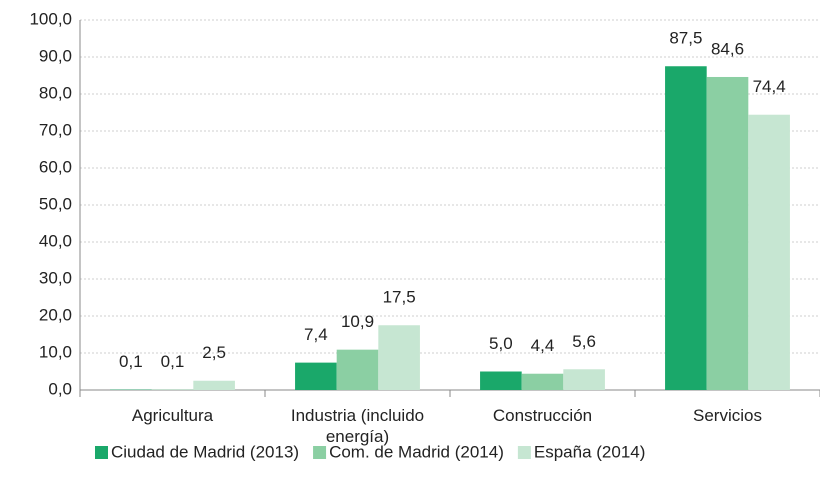  I want to click on y-tick-label: 0,0, so click(60, 388).